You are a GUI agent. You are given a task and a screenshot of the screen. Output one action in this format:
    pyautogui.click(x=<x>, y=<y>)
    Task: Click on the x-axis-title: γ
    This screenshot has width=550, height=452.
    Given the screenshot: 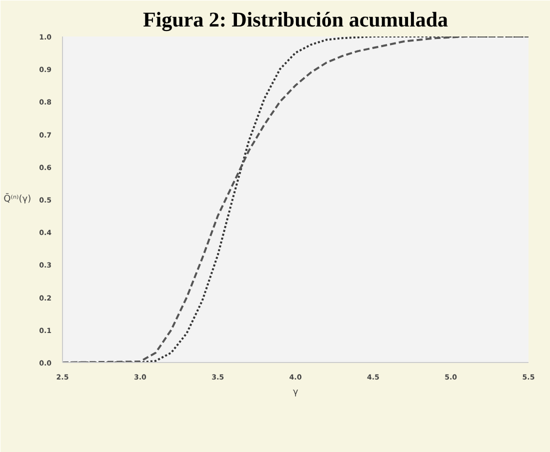 What is the action you would take?
    pyautogui.click(x=295, y=393)
    